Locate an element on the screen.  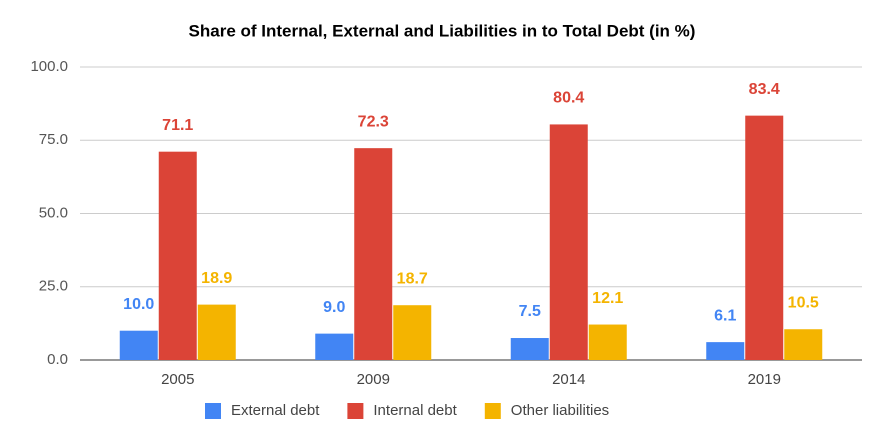
value-label: 6.1 is located at coordinates (725, 315).